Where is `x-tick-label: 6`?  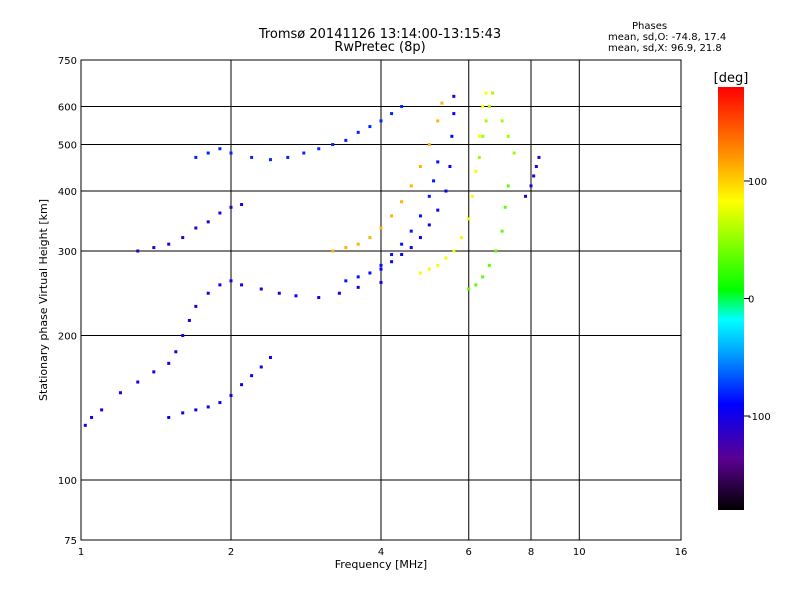 x-tick-label: 6 is located at coordinates (469, 552).